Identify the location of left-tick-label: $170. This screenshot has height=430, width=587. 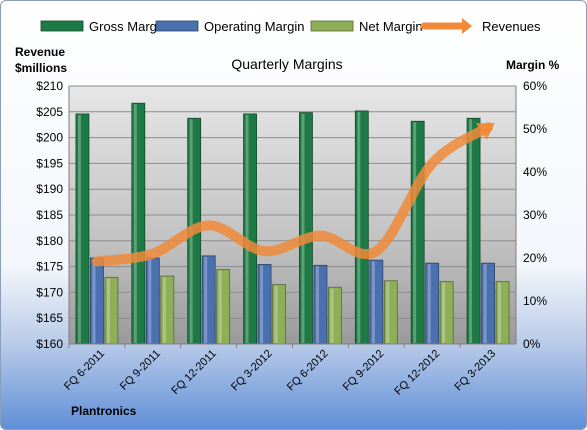
(49, 292).